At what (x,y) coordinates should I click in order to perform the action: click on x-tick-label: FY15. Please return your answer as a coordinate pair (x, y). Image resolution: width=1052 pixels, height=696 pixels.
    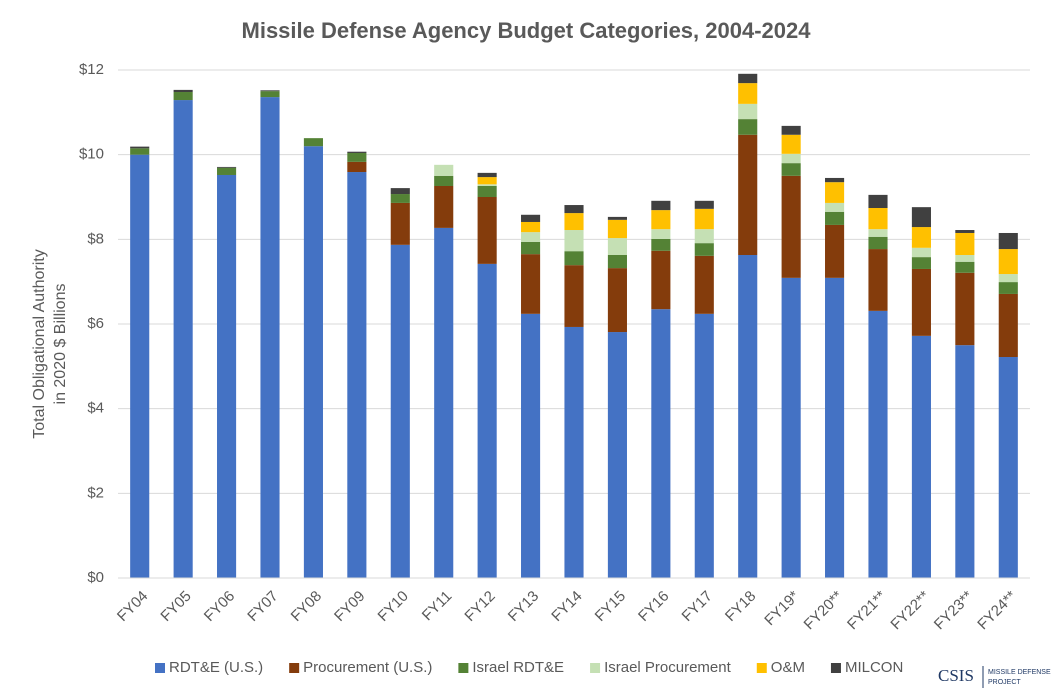
    Looking at the image, I should click on (610, 606).